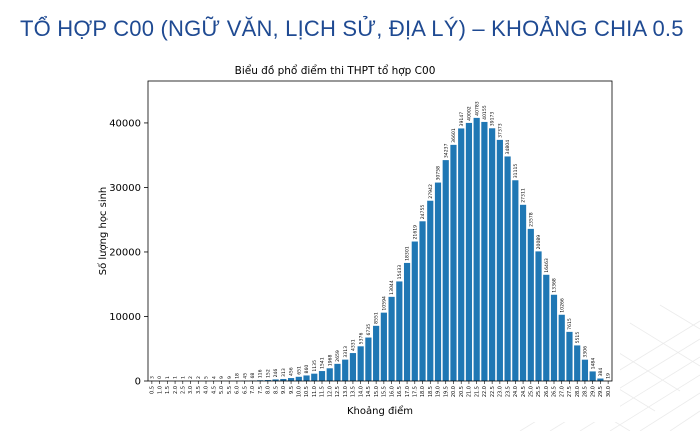 The width and height of the screenshot is (700, 431). I want to click on x-tick-label: 27.5, so click(570, 391).